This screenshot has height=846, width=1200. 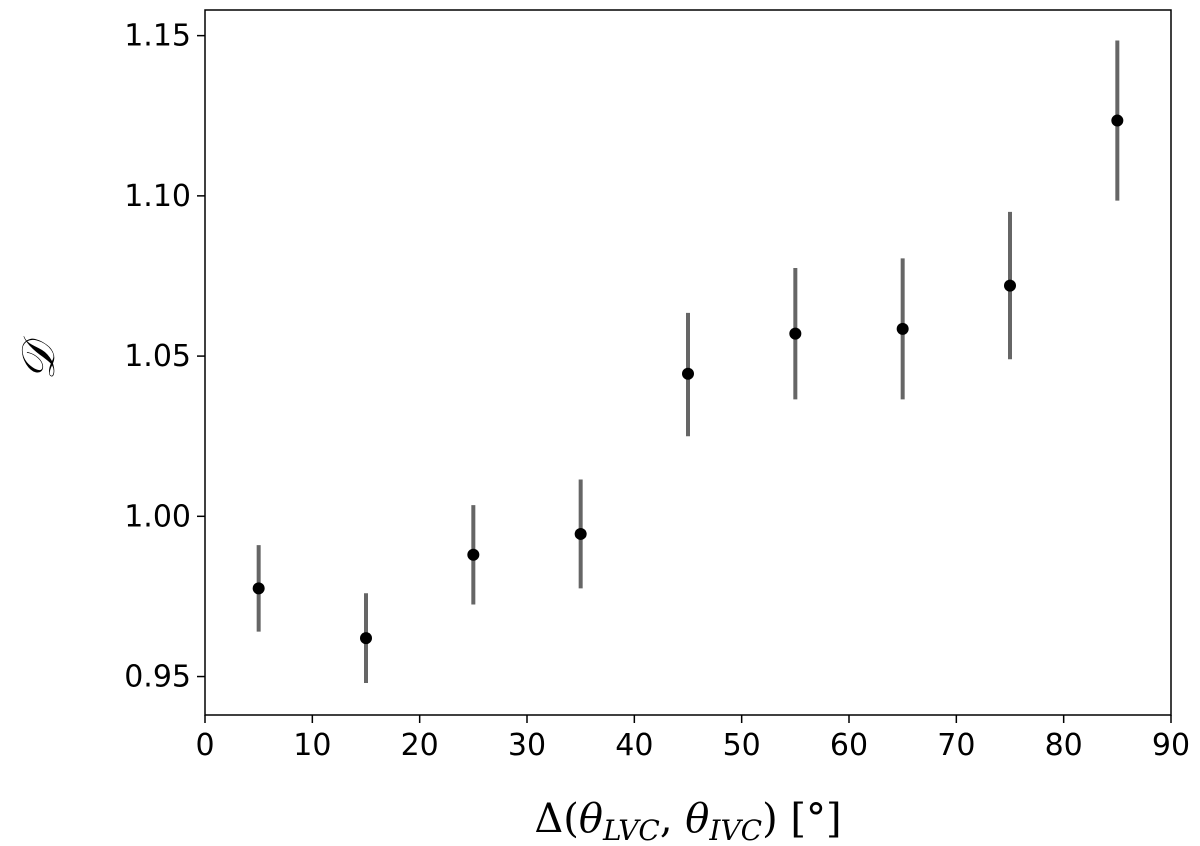 What do you see at coordinates (157, 196) in the screenshot?
I see `y-tick-label: 1.10` at bounding box center [157, 196].